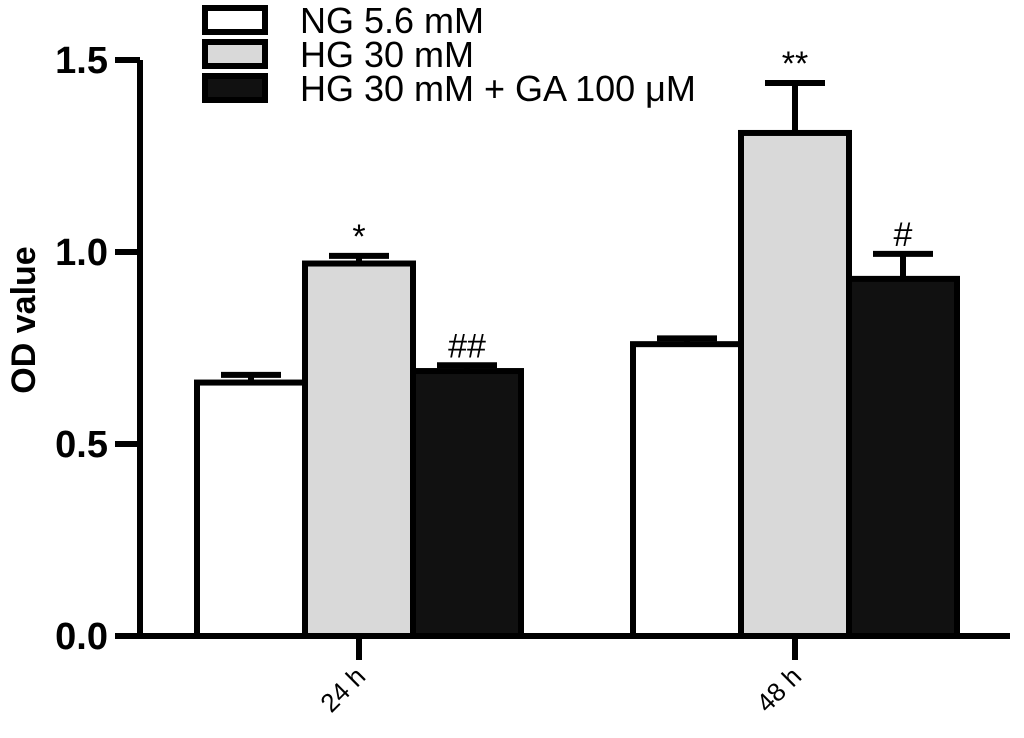  Describe the element at coordinates (795, 64) in the screenshot. I see `significance-label: **` at that location.